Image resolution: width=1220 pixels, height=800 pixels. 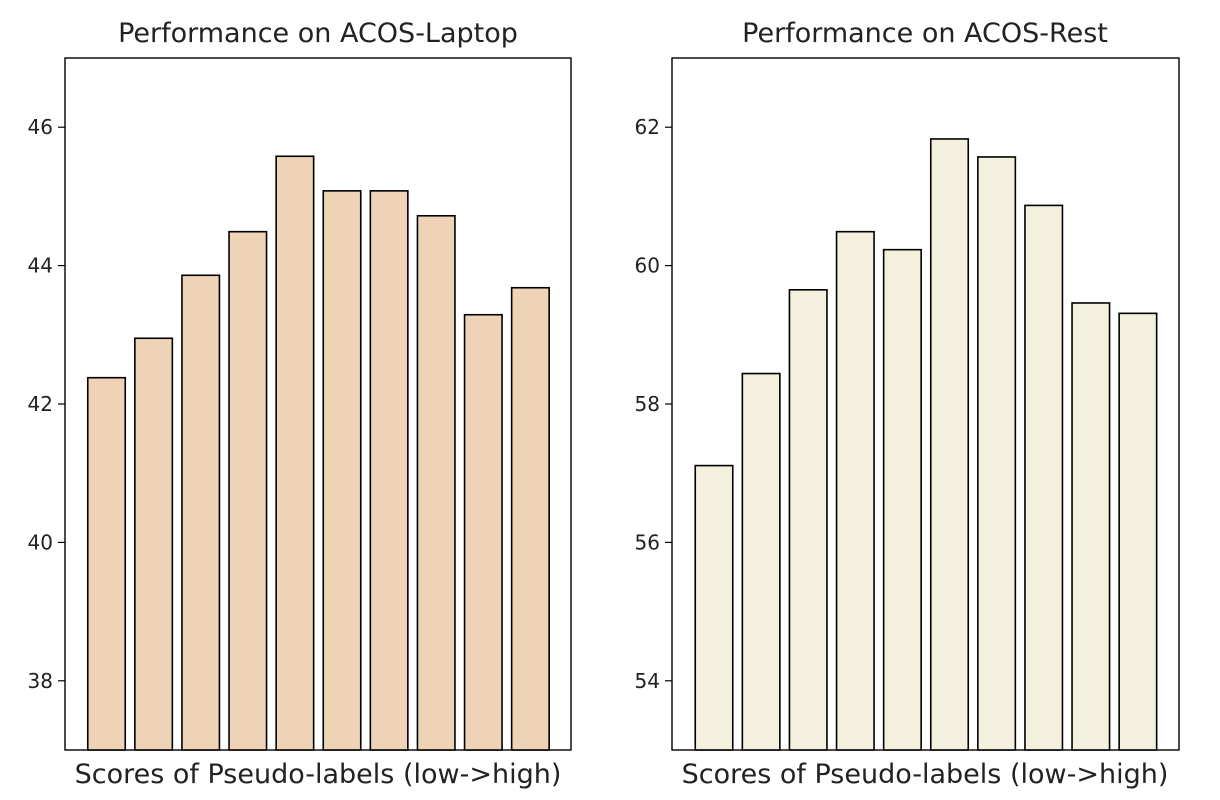 I want to click on y-tick-label: 54, so click(x=647, y=681).